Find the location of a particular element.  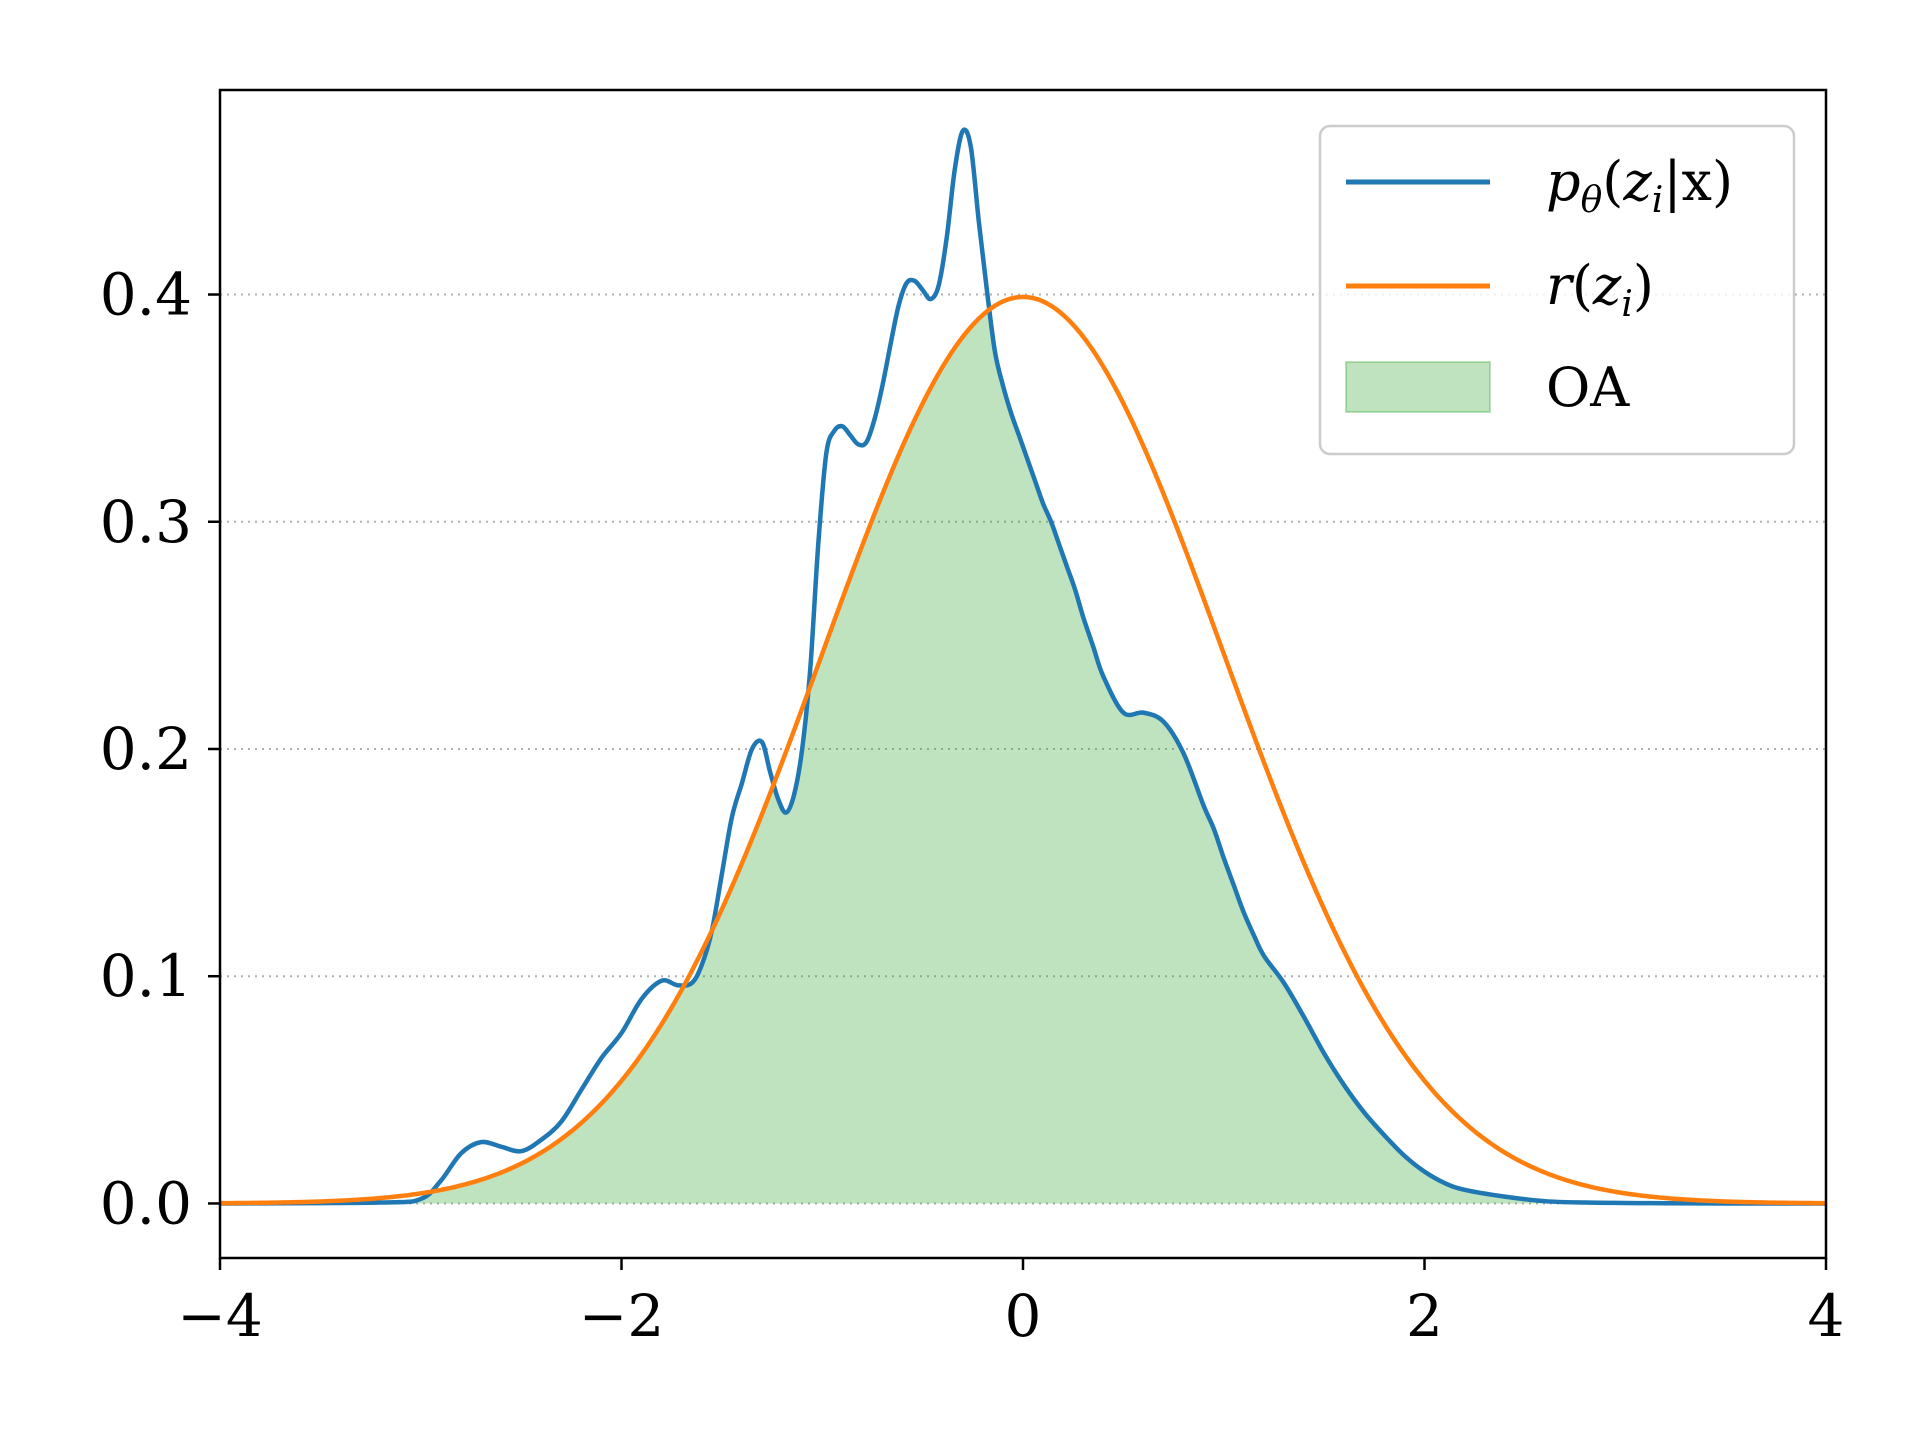

legend-p-arg: z is located at coordinates (1637, 181).